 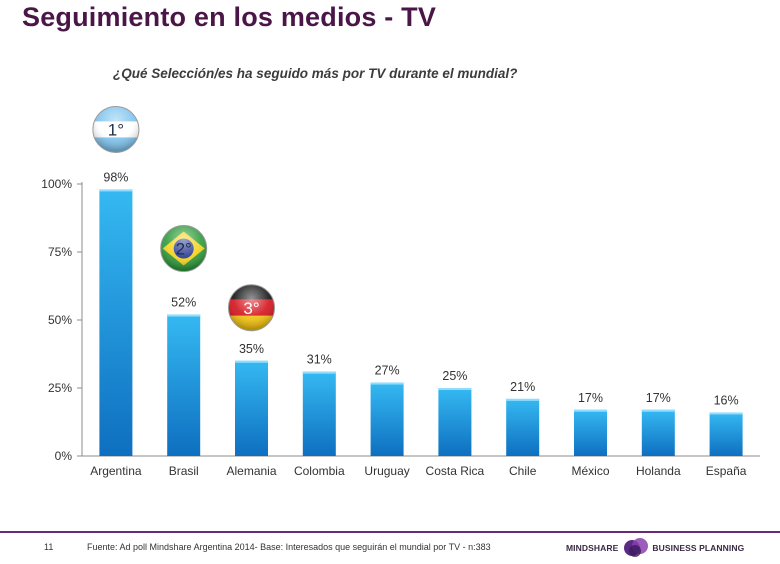 I want to click on medal-rank-label: 2°, so click(x=184, y=249).